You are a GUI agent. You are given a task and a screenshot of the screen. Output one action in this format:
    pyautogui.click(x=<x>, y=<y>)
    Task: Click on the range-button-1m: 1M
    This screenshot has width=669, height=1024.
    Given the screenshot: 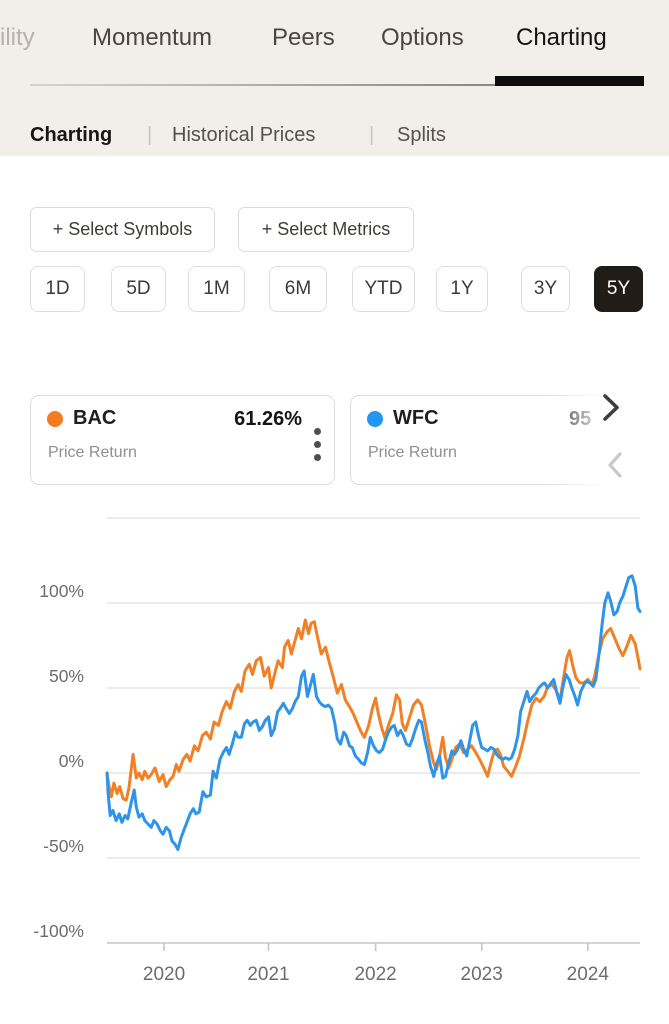 What is the action you would take?
    pyautogui.click(x=216, y=289)
    